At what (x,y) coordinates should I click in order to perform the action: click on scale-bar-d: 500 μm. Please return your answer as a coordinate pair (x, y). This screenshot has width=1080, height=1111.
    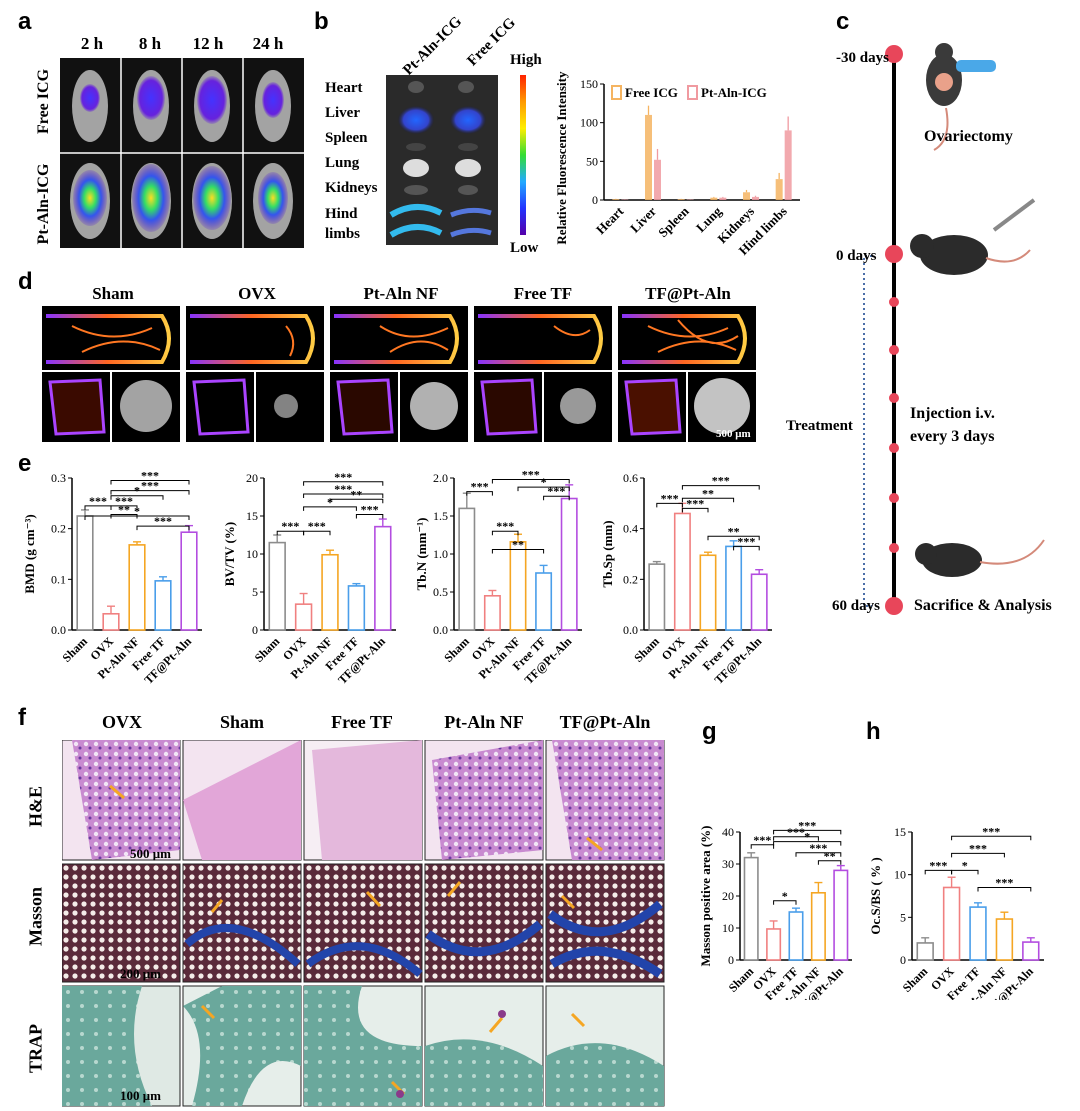
    Looking at the image, I should click on (733, 434).